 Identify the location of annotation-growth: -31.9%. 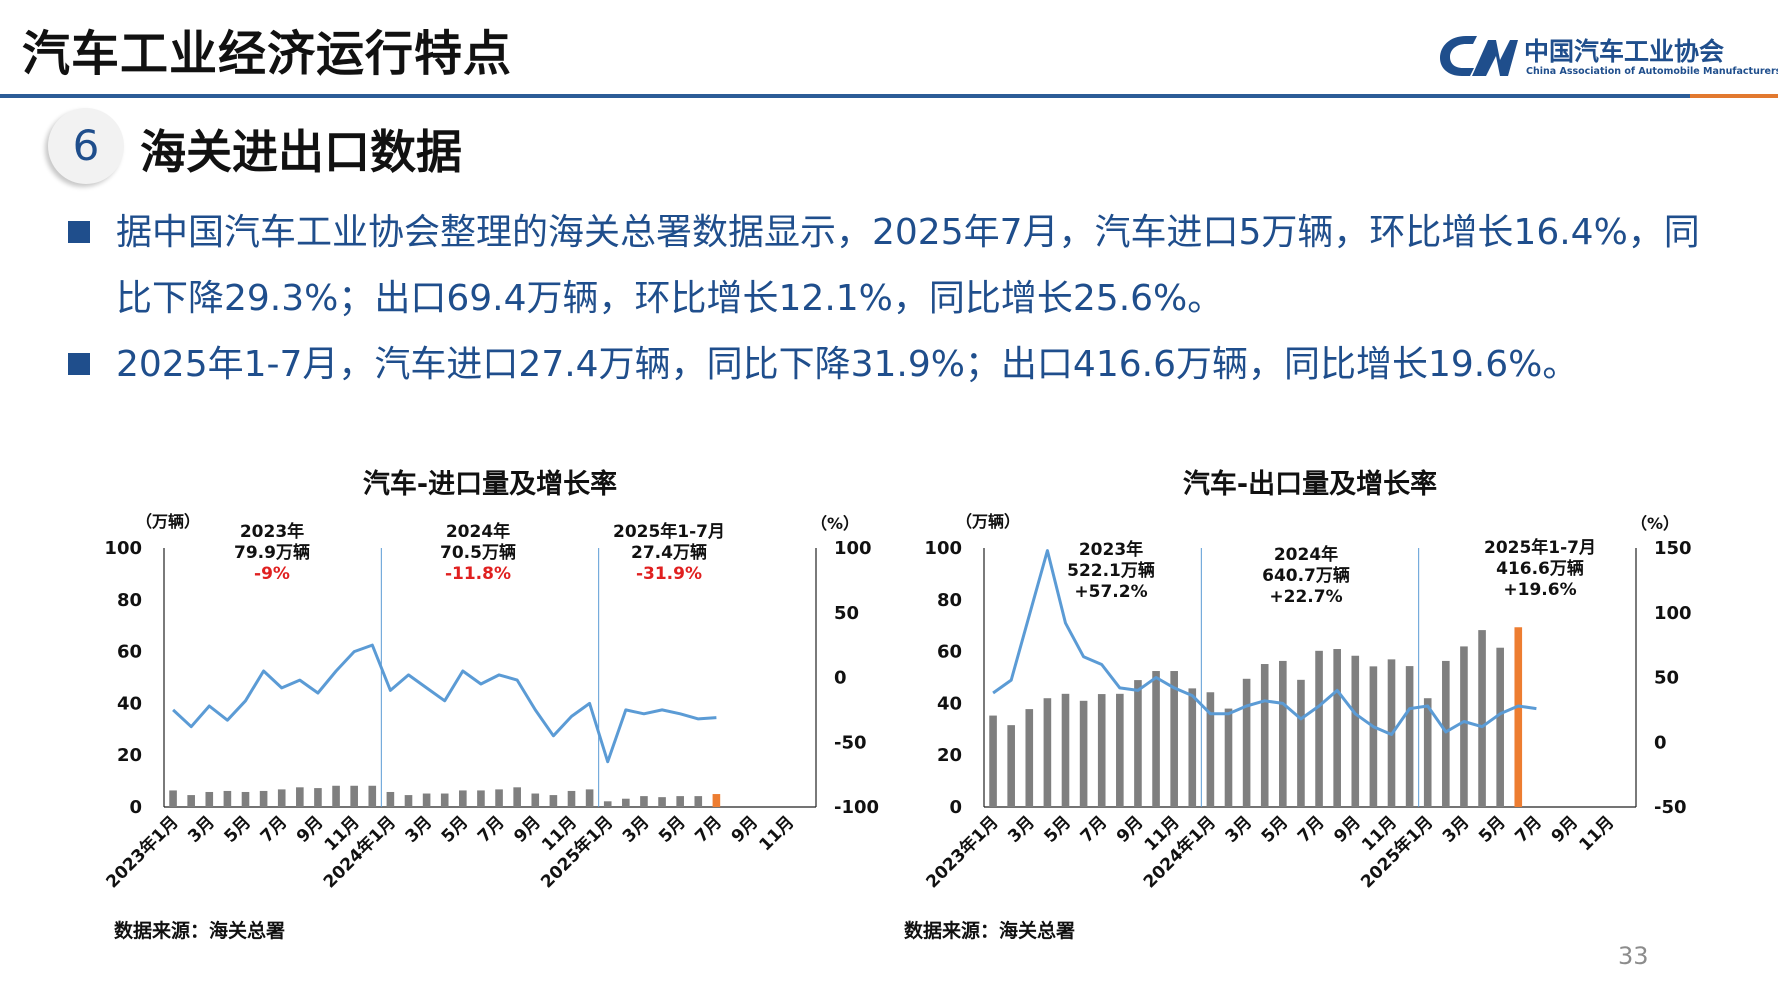
(669, 574).